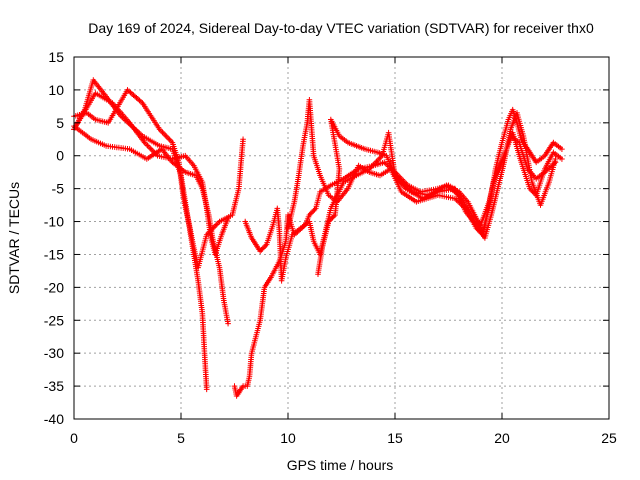 The image size is (640, 480). Describe the element at coordinates (395, 438) in the screenshot. I see `x-tick-label: 15` at that location.